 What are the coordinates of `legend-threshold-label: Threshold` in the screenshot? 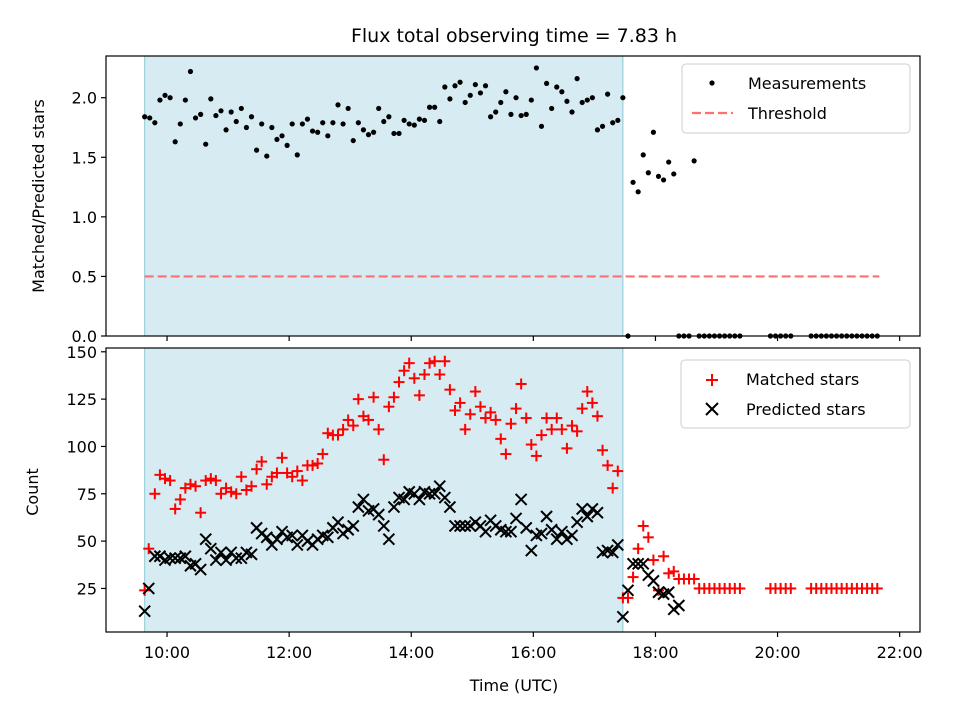 It's located at (787, 113).